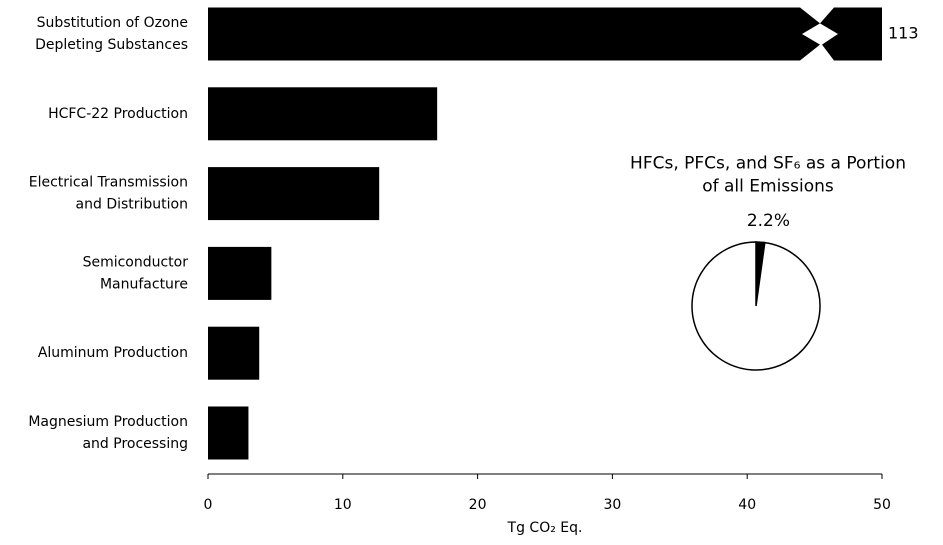  Describe the element at coordinates (118, 114) in the screenshot. I see `y-tick-label: HCFC-22 Production` at that location.